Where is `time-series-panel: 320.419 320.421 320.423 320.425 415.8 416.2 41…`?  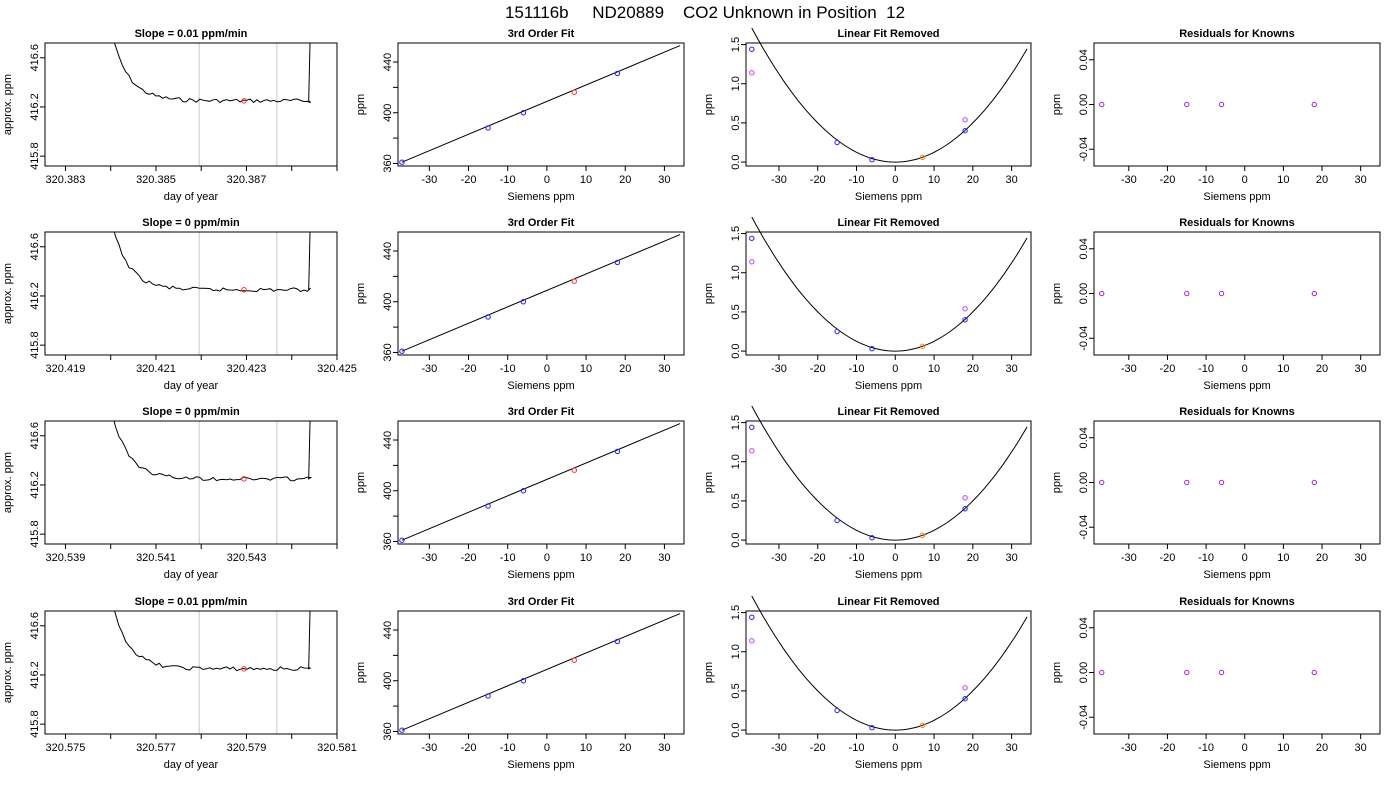
time-series-panel: 320.419 320.421 320.423 320.425 415.8 416.2 41… is located at coordinates (179, 304).